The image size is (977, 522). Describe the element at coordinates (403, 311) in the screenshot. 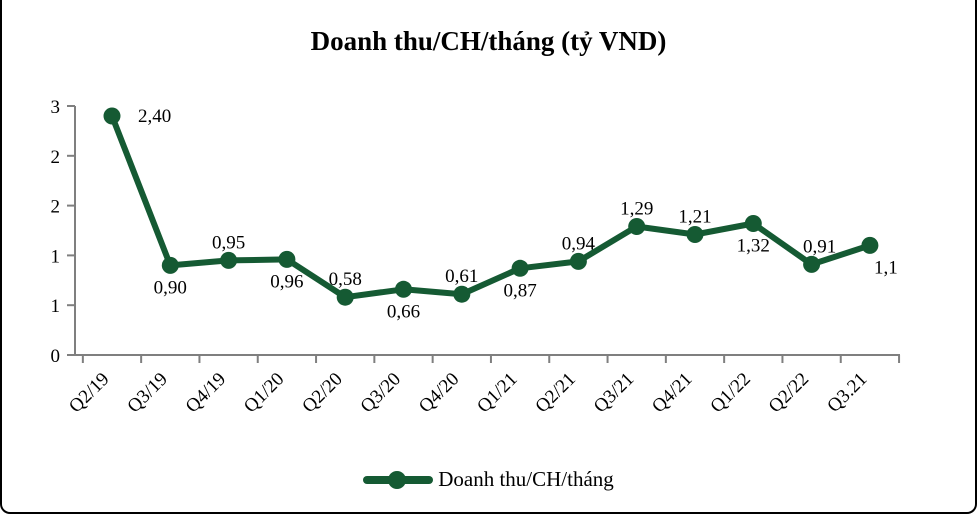

I see `svg-text: 0,66` at that location.